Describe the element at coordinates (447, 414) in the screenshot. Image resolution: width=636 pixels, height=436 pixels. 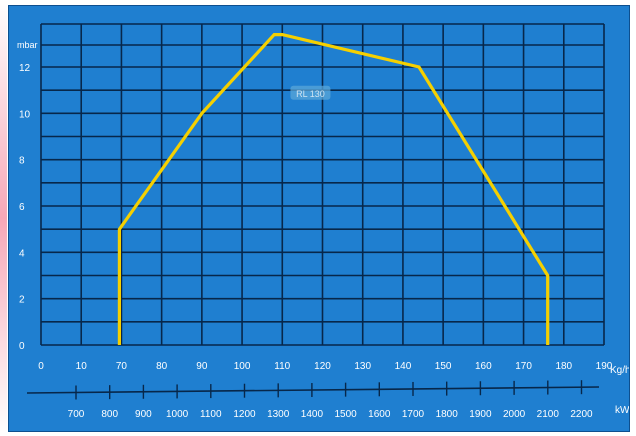
I see `x-tick-label-secondary: 1800` at that location.